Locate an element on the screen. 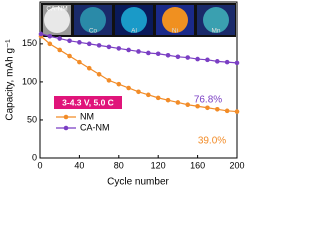 The height and width of the screenshot is (240, 320). y-tick-label: 50 is located at coordinates (32, 119).